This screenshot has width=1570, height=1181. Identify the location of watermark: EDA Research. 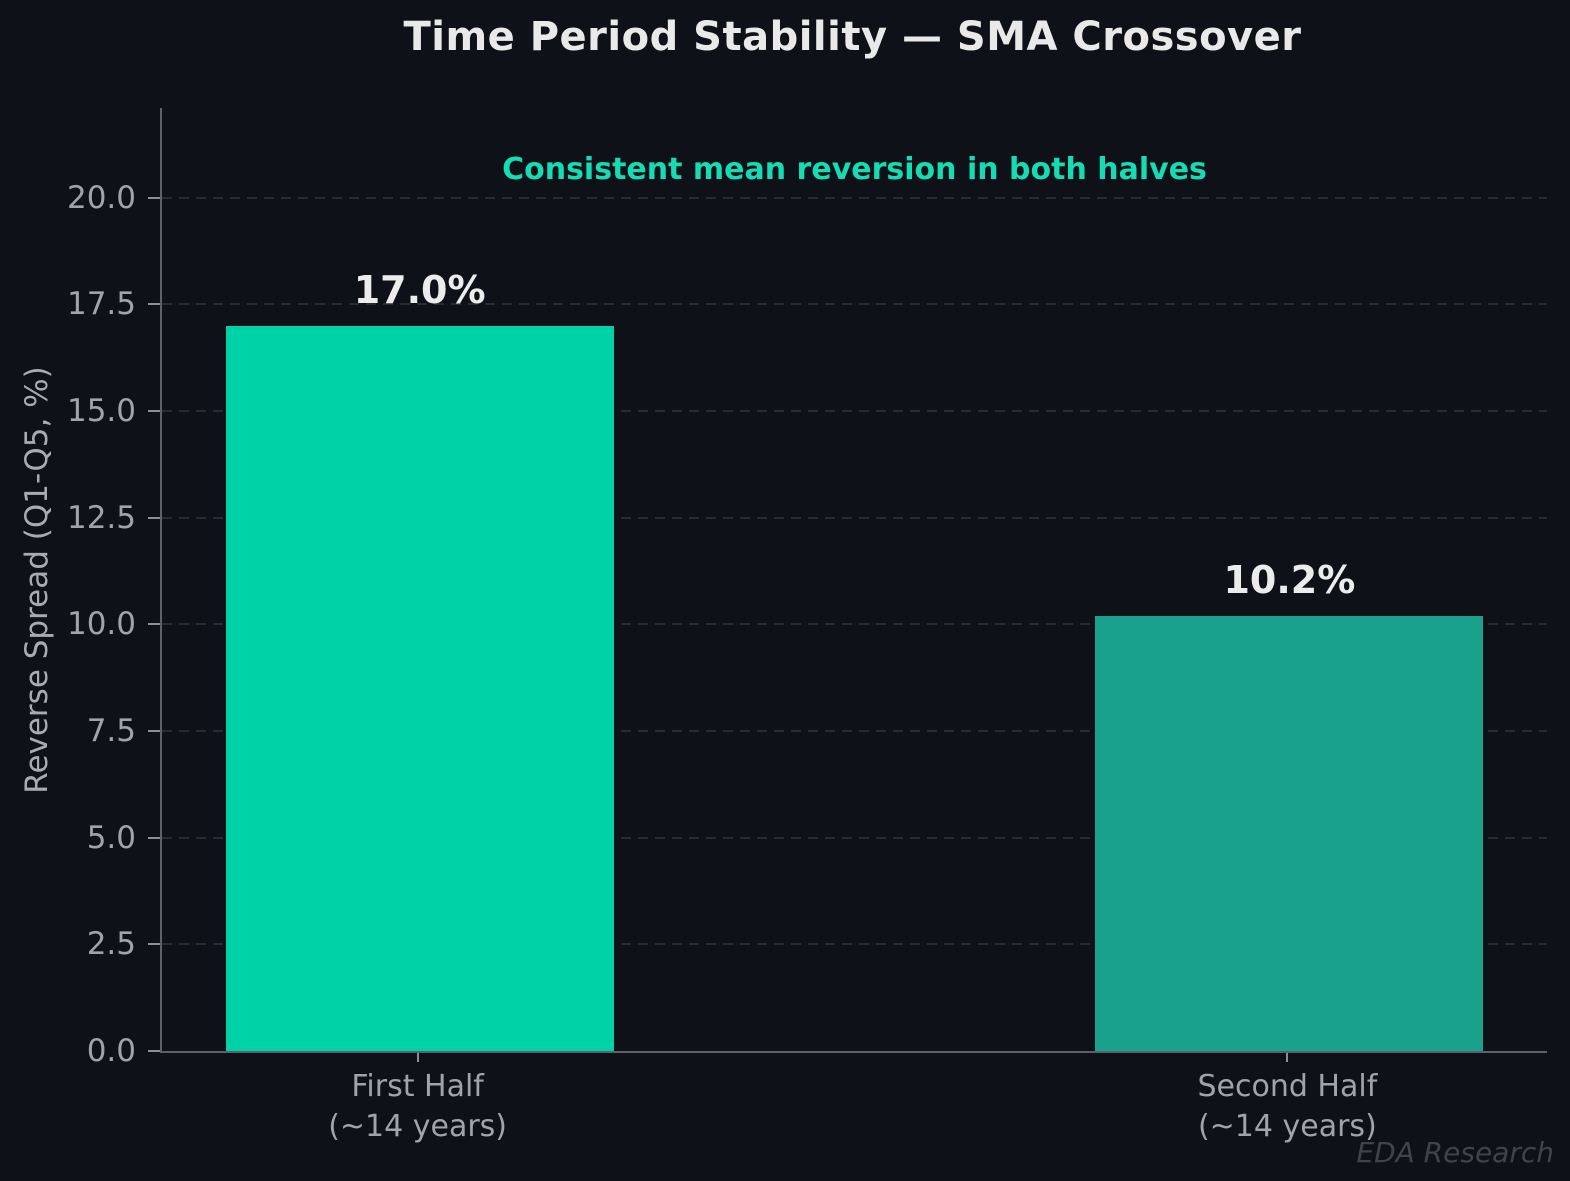
(1455, 1152).